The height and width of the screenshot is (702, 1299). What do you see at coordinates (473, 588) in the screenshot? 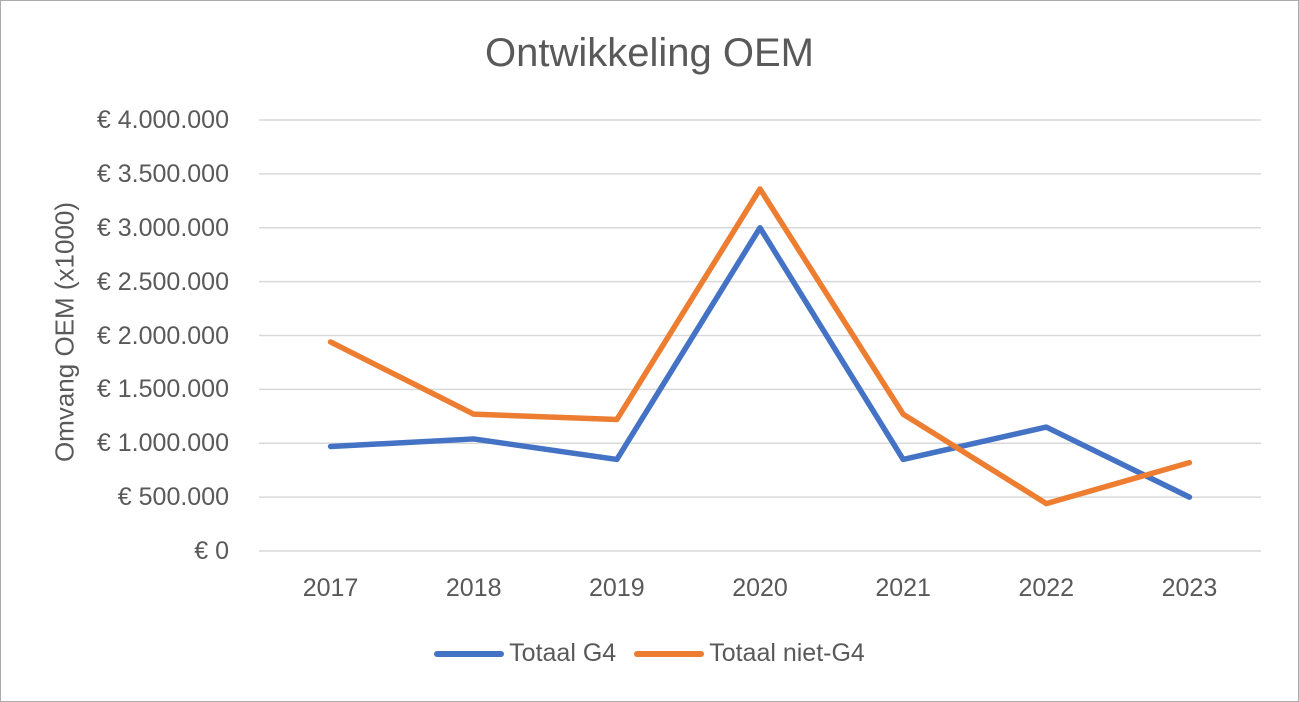
I see `x-tick-label: 2018` at bounding box center [473, 588].